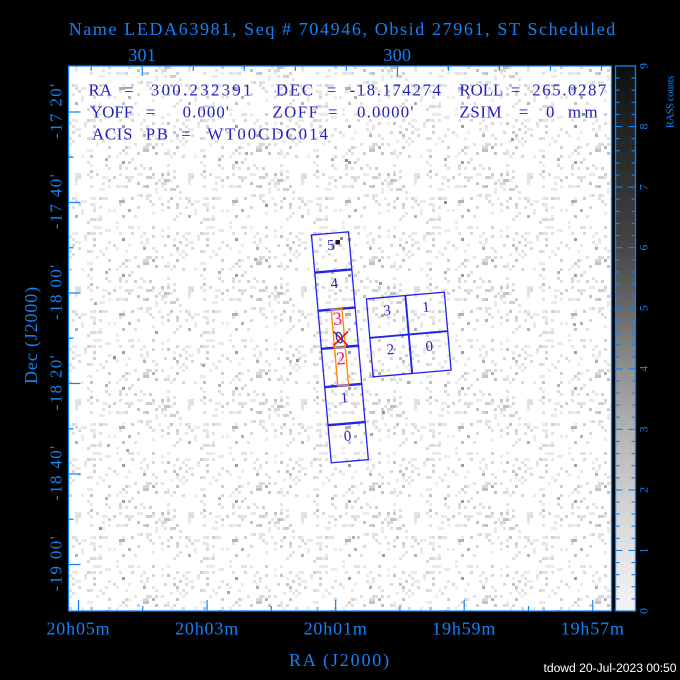  What do you see at coordinates (56, 382) in the screenshot?
I see `svg-text: -18 20'` at bounding box center [56, 382].